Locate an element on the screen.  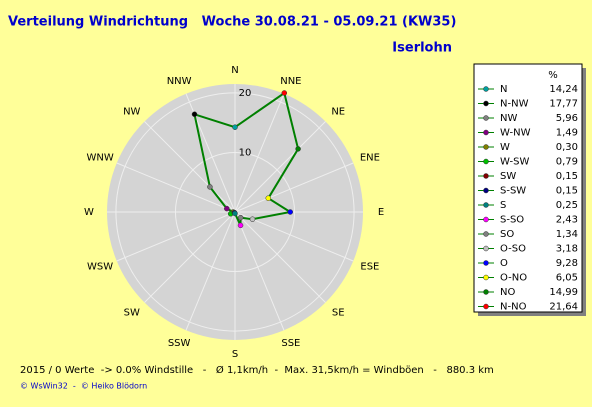
legend-title: % is located at coordinates (553, 75).